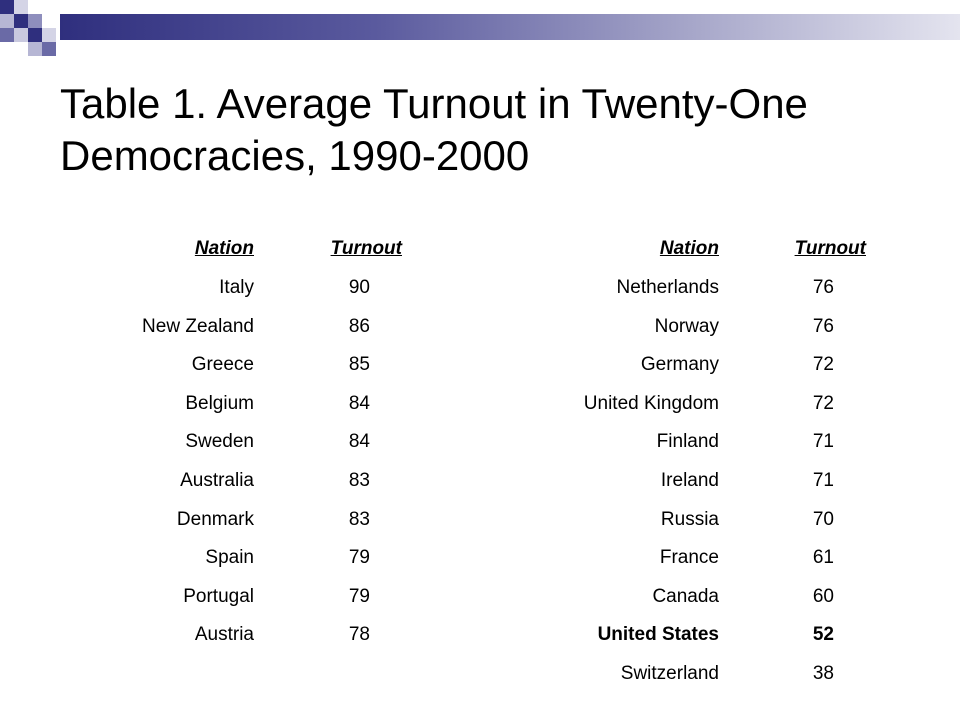  I want to click on slide-decoration, so click(480, 30).